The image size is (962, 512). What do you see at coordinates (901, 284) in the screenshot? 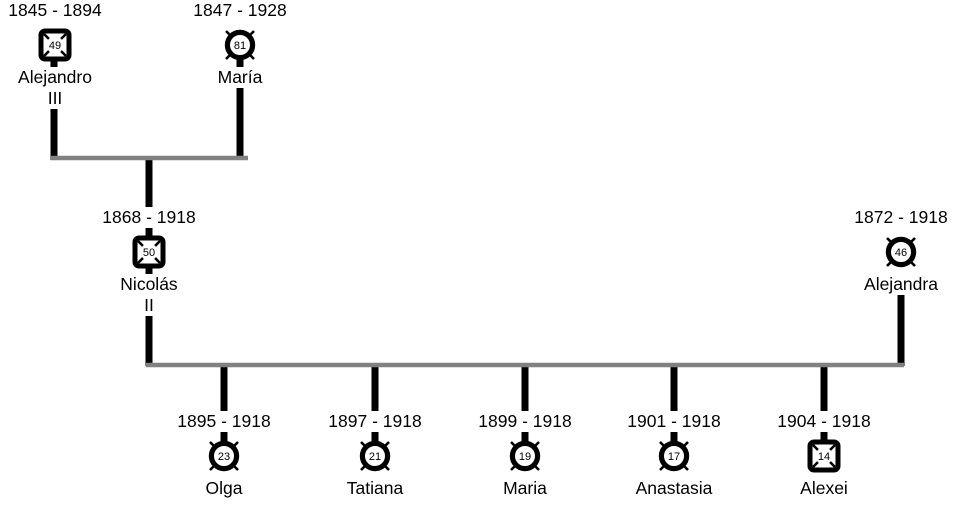
I see `person-name: Alejandra` at bounding box center [901, 284].